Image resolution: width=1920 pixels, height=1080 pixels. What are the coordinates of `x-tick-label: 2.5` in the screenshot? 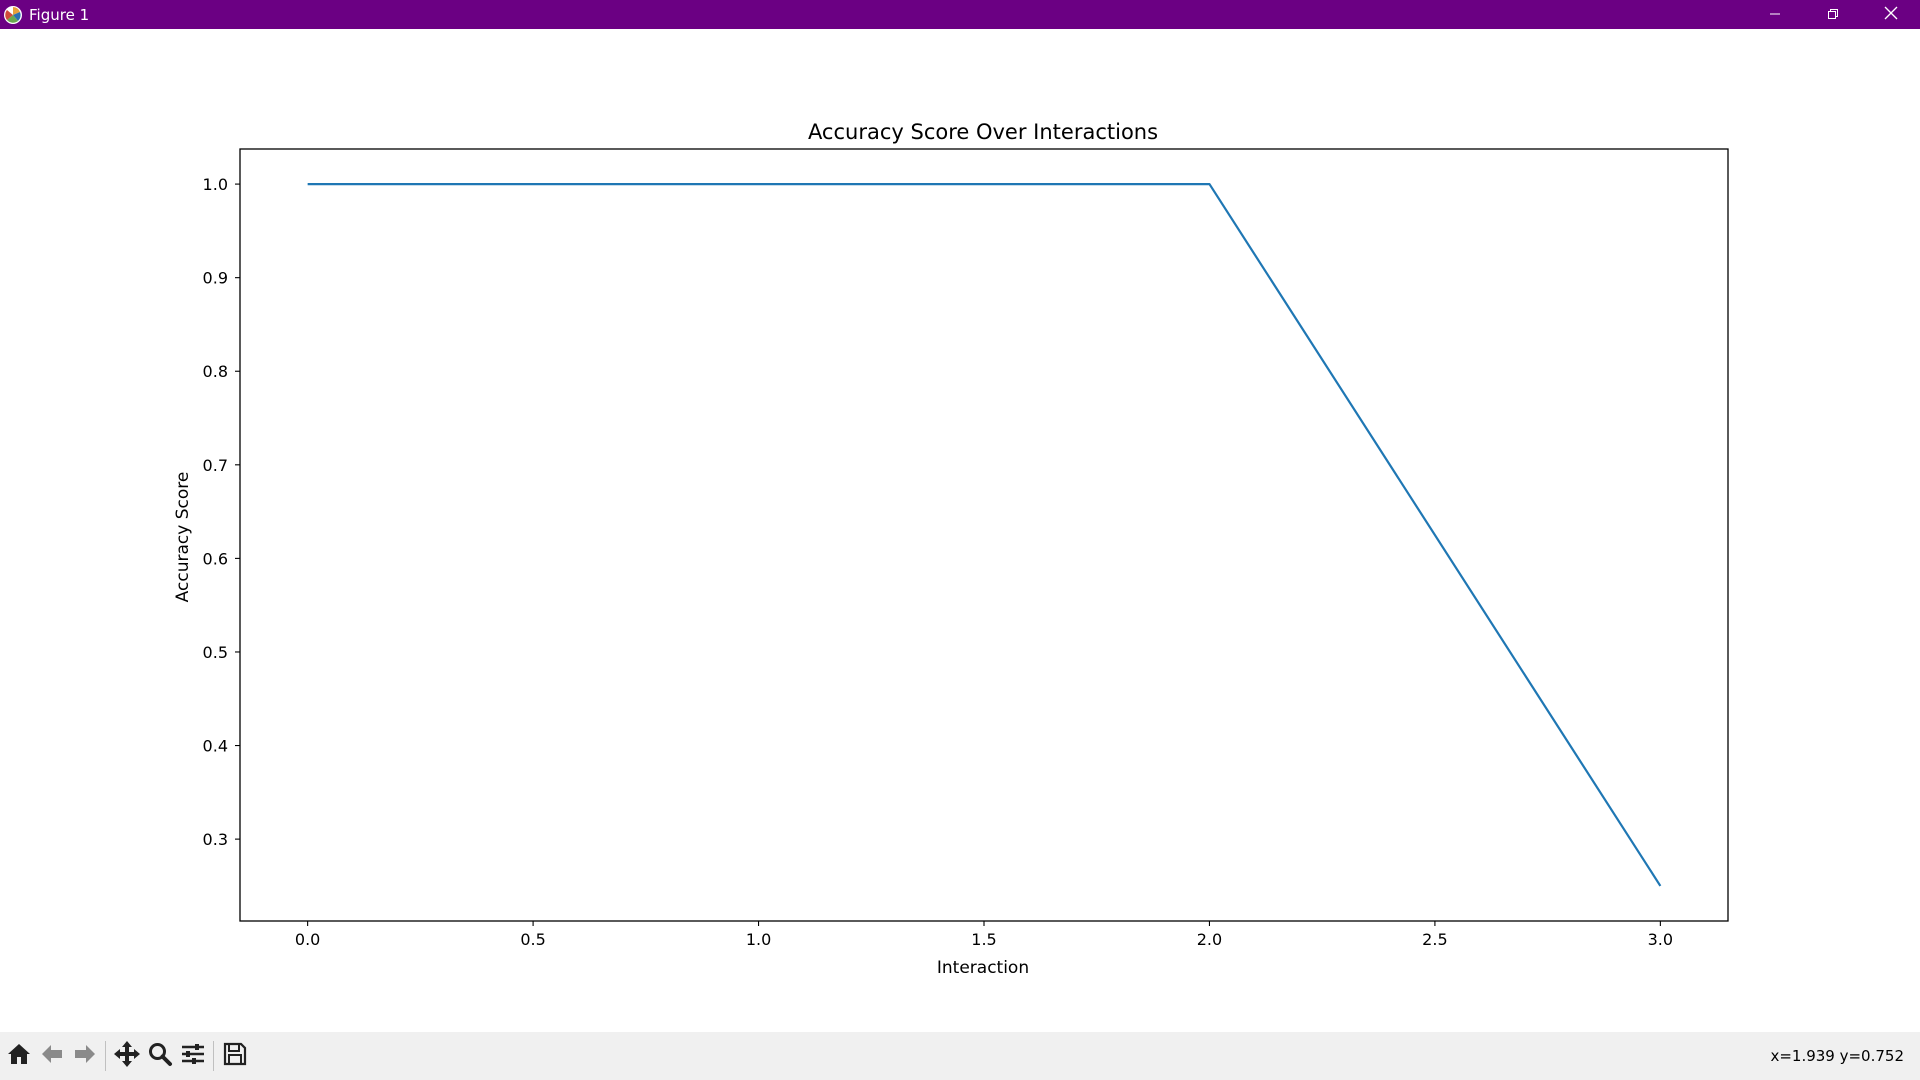 It's located at (1434, 939).